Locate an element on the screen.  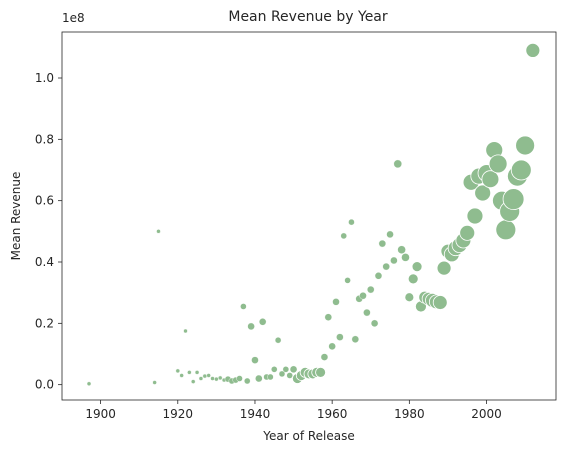
y-tick-label: 0.2 is located at coordinates (44, 323).